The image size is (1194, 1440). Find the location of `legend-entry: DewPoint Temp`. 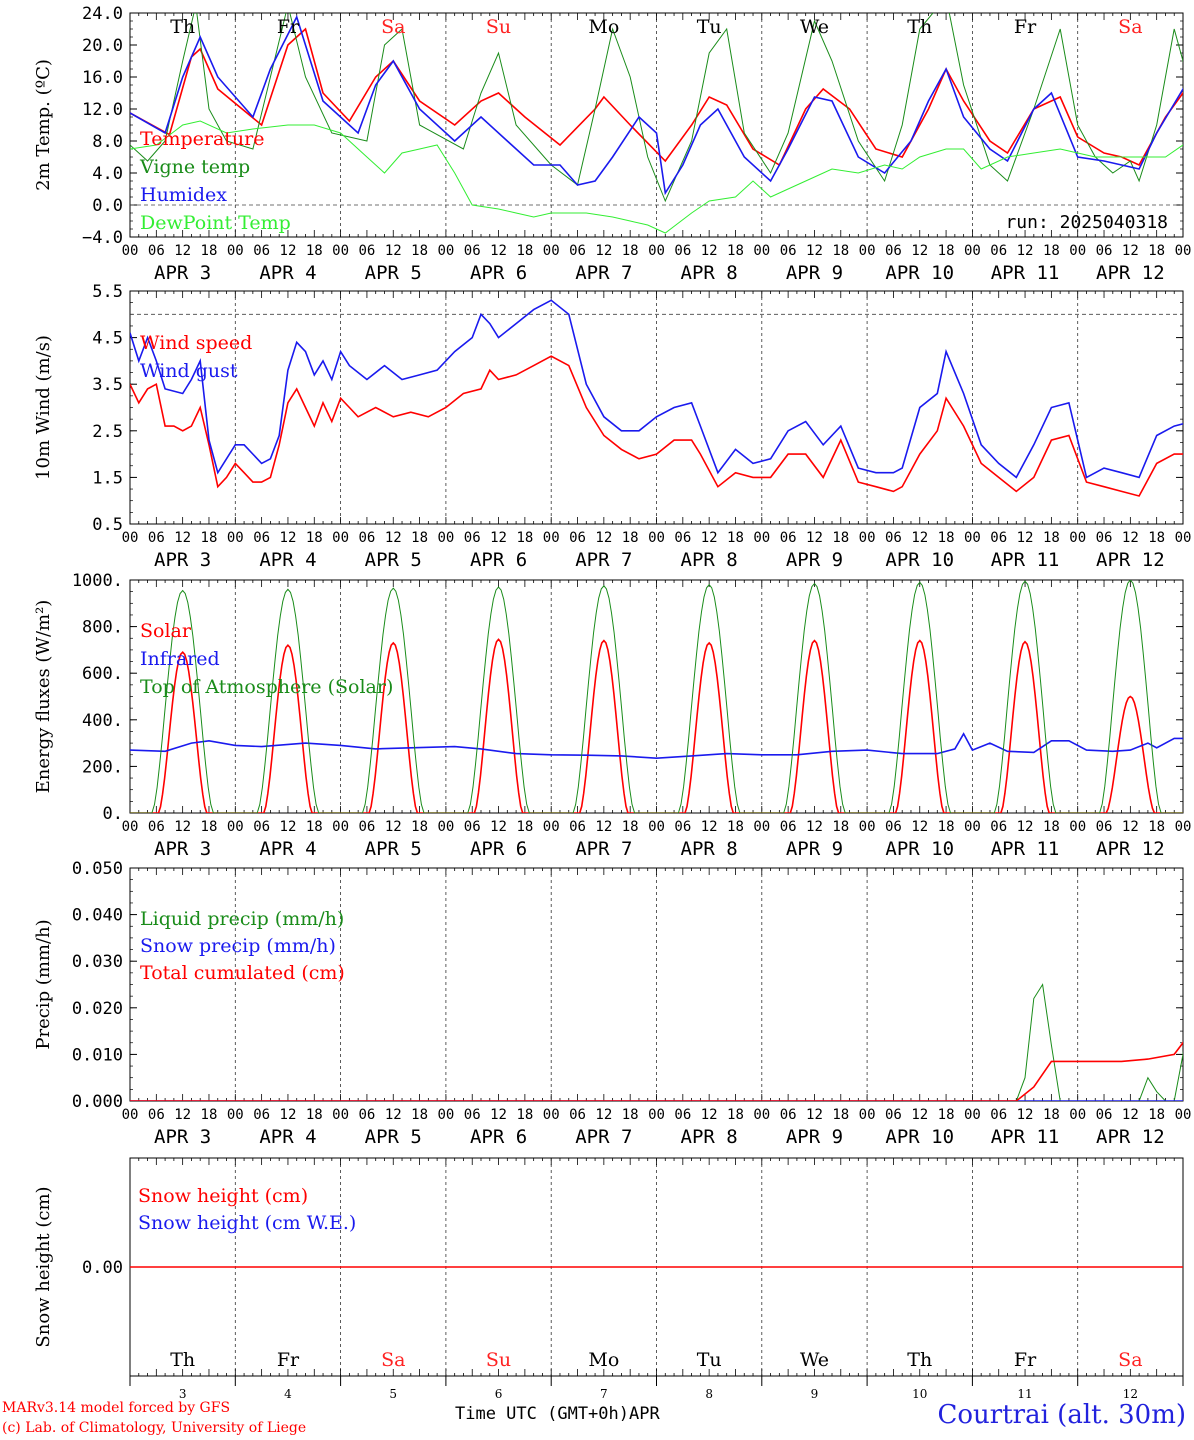

legend-entry: DewPoint Temp is located at coordinates (215, 223).